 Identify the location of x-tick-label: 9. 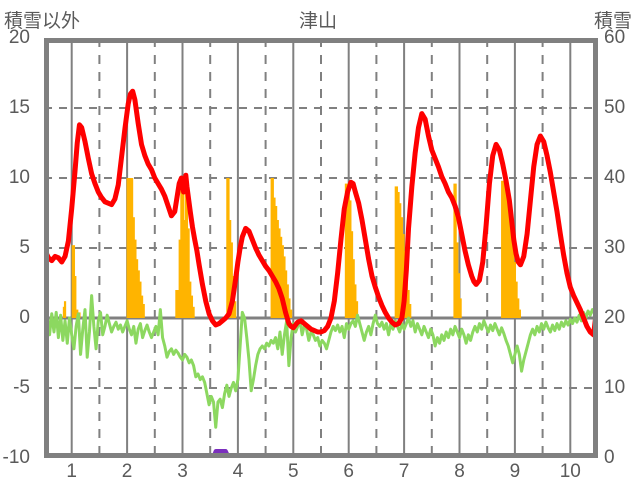
(515, 471).